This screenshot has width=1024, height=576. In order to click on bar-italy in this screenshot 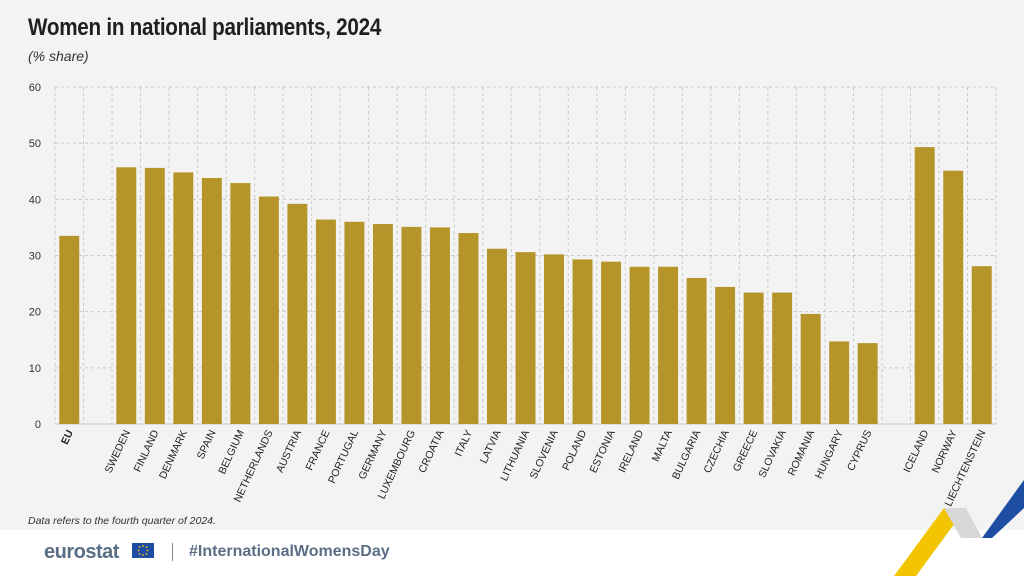, I will do `click(468, 328)`.